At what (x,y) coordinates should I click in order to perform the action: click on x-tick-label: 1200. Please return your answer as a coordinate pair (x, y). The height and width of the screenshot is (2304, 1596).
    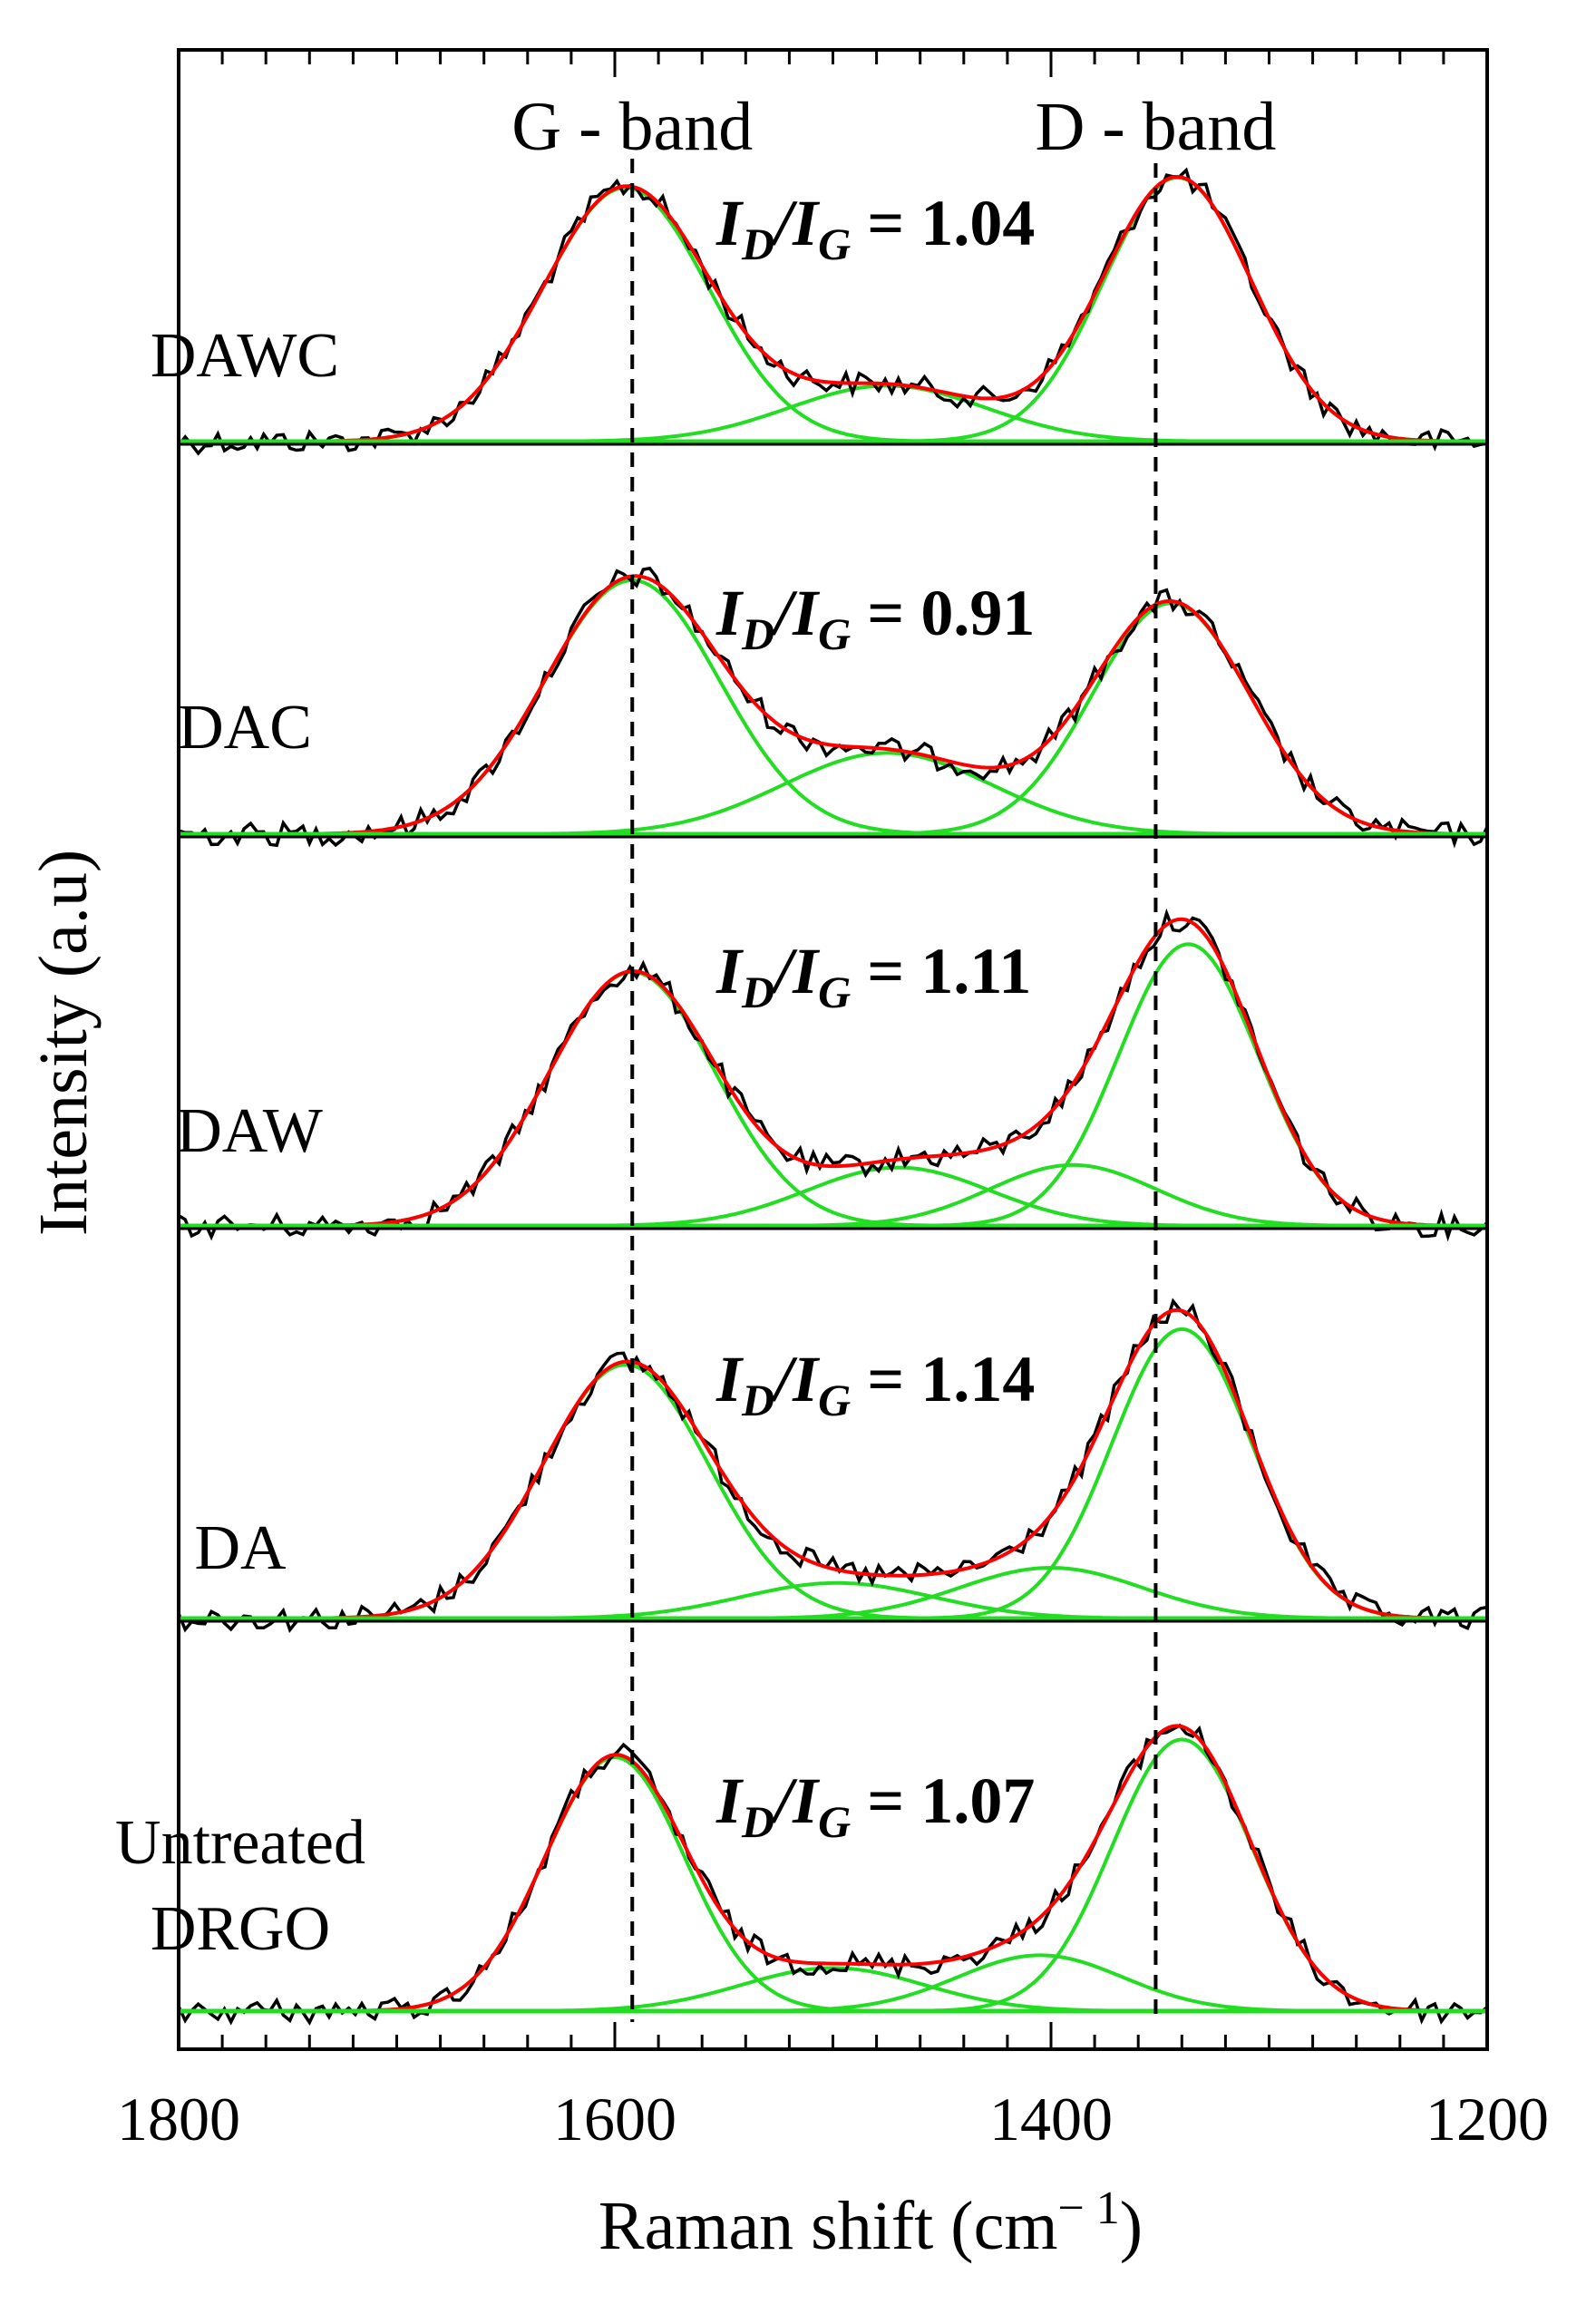
    Looking at the image, I should click on (1487, 2119).